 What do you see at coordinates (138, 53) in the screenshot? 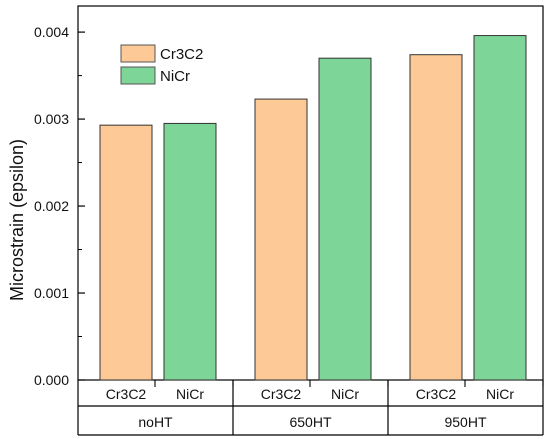
I see `legend-swatch-cr3c2` at bounding box center [138, 53].